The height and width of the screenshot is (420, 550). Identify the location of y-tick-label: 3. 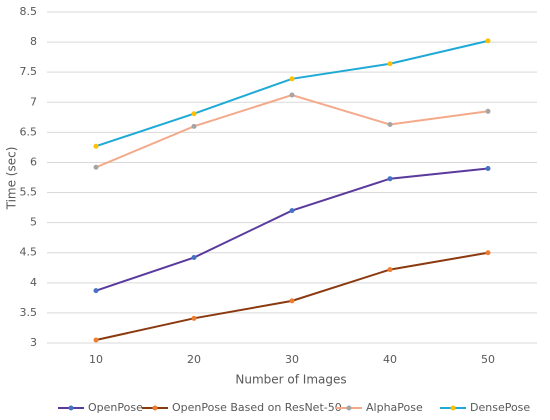
(33, 342).